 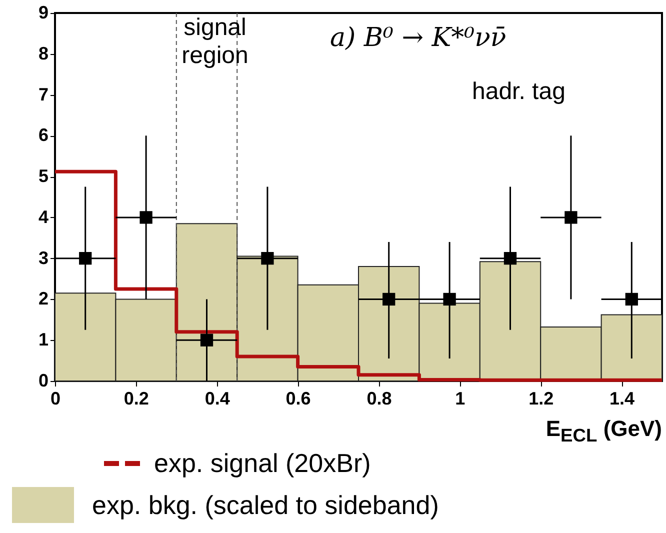 What do you see at coordinates (43, 258) in the screenshot?
I see `y-tick-label: 3` at bounding box center [43, 258].